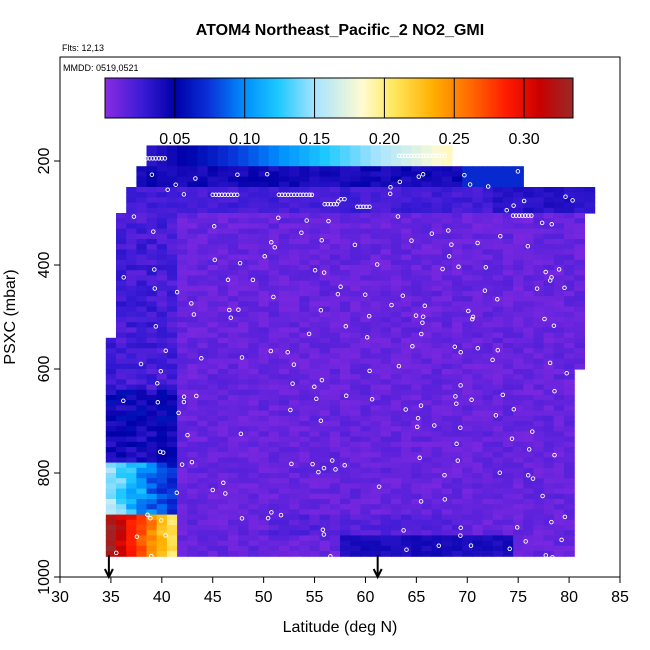 The height and width of the screenshot is (650, 650). Describe the element at coordinates (162, 597) in the screenshot. I see `x-tick-label: 40` at that location.